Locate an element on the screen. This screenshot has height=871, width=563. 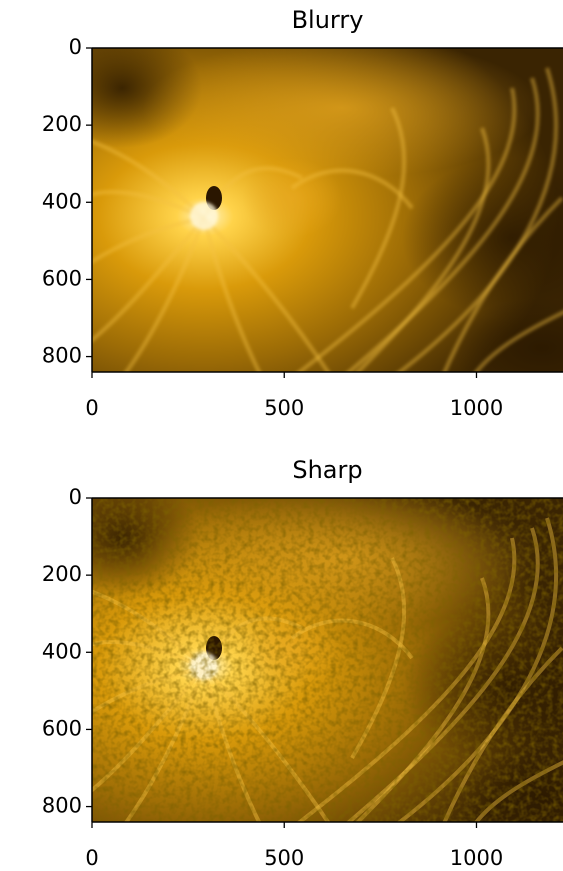
dark-region is located at coordinates (507, 335).